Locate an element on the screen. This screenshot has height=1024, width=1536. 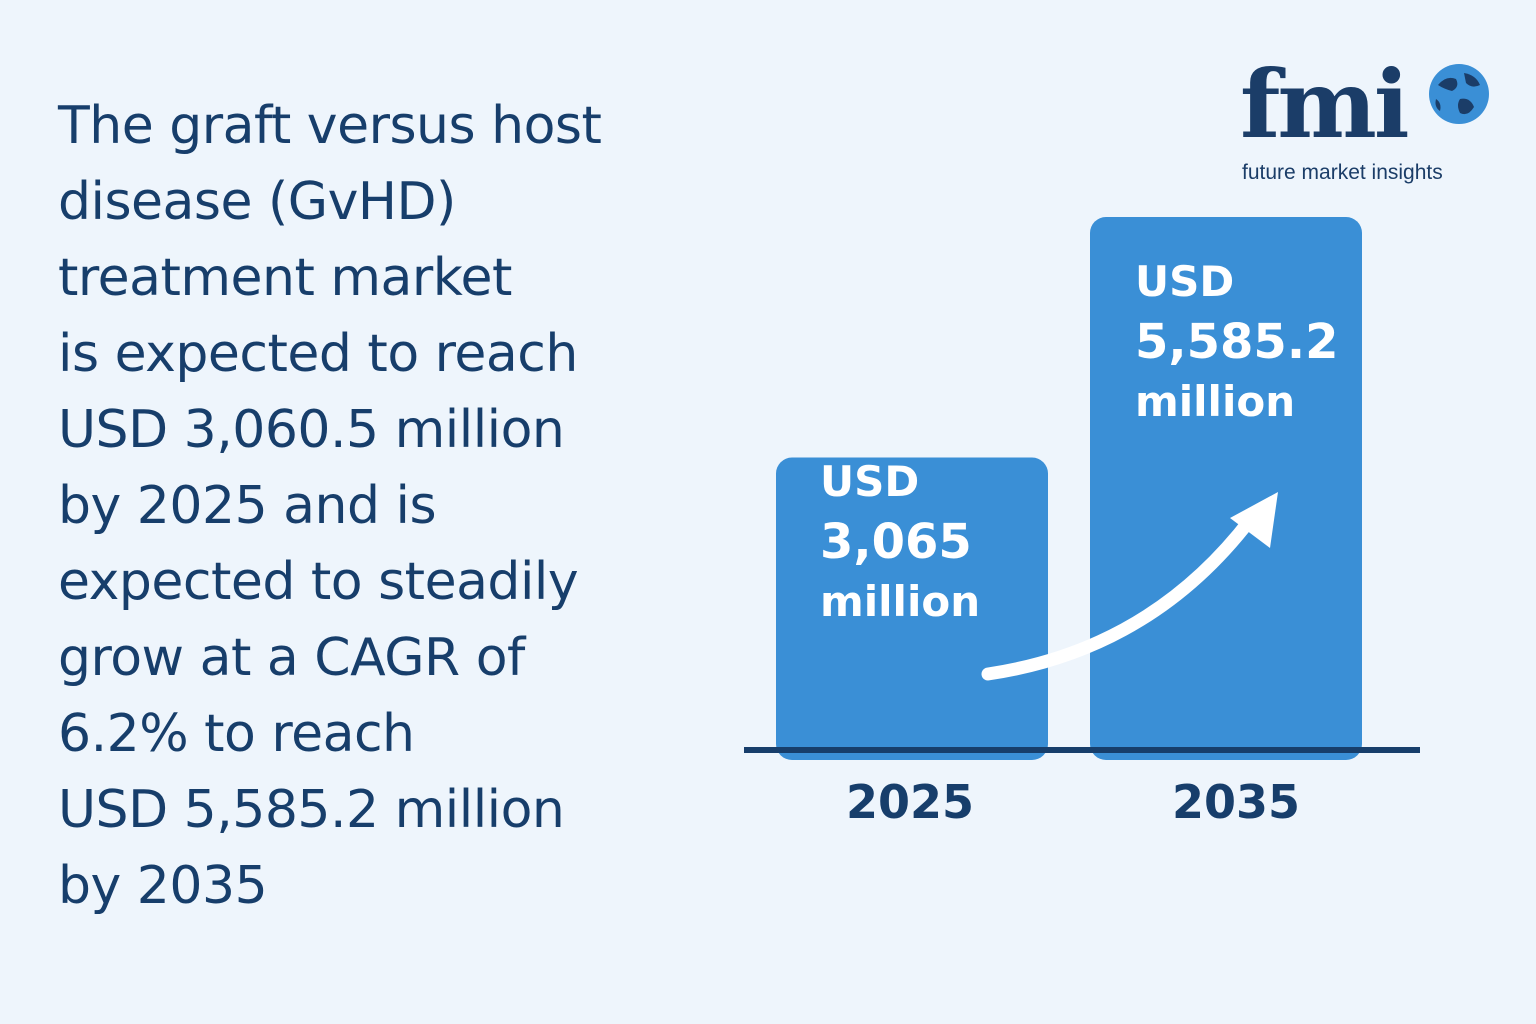
bar-value-amount: 5,585.2 is located at coordinates (1237, 342).